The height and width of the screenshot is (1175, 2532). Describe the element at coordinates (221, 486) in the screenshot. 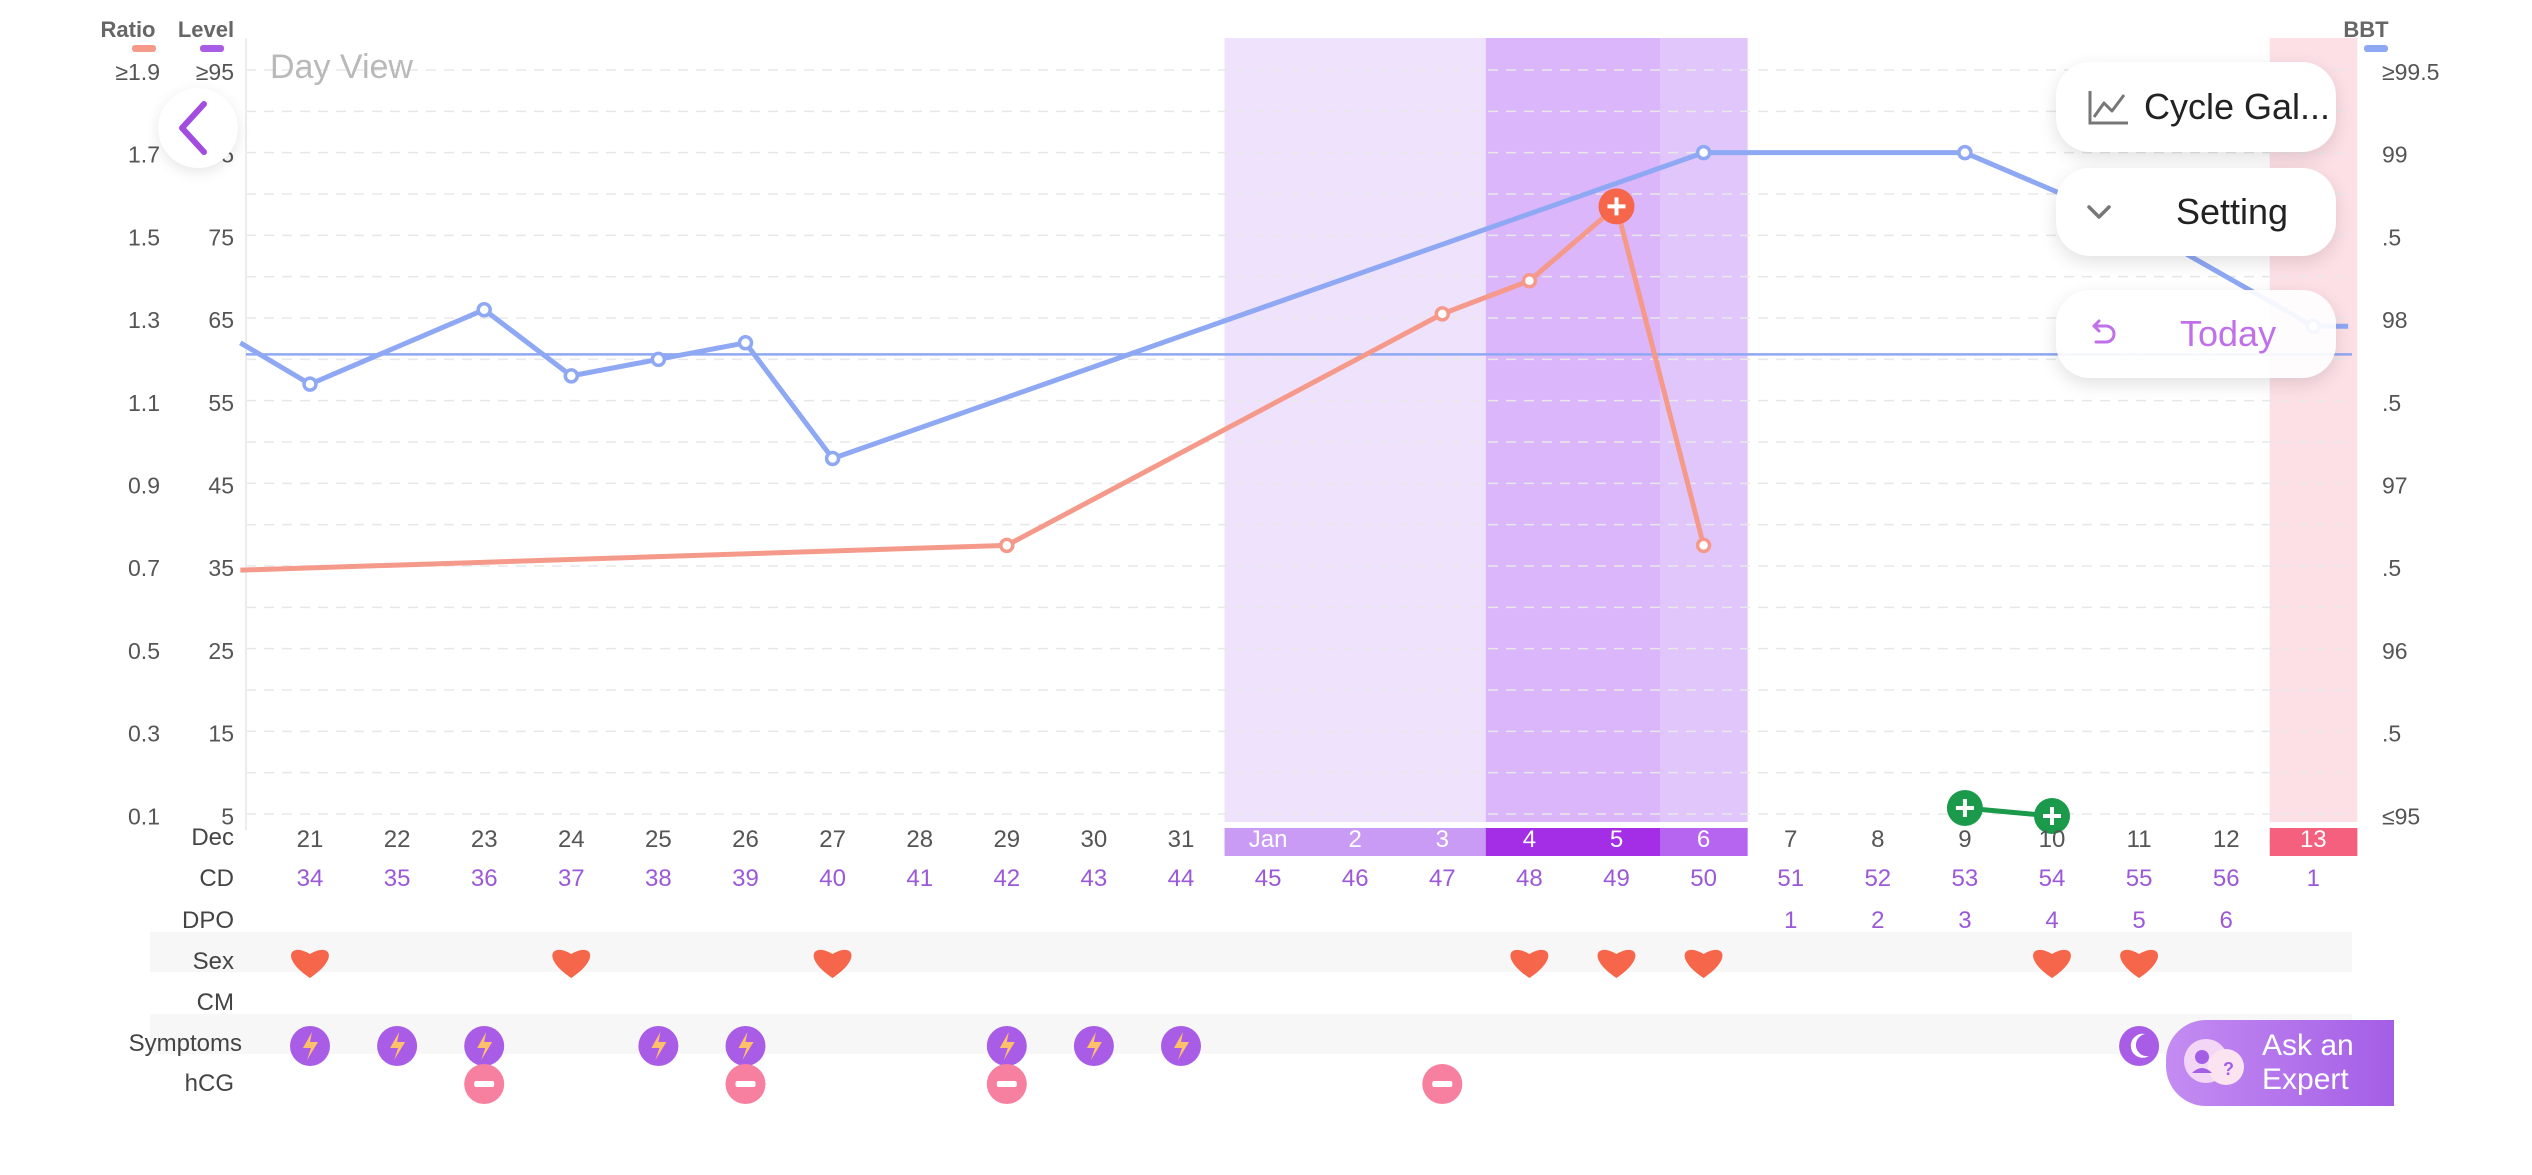

I see `level-tick: 45` at that location.